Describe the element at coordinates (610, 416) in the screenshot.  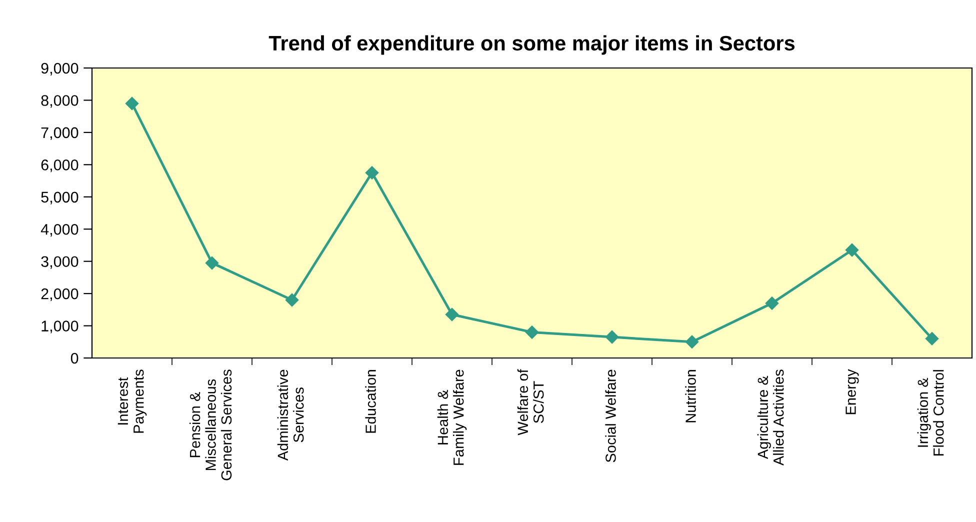
I see `x-tick-label: Social Welfare` at that location.